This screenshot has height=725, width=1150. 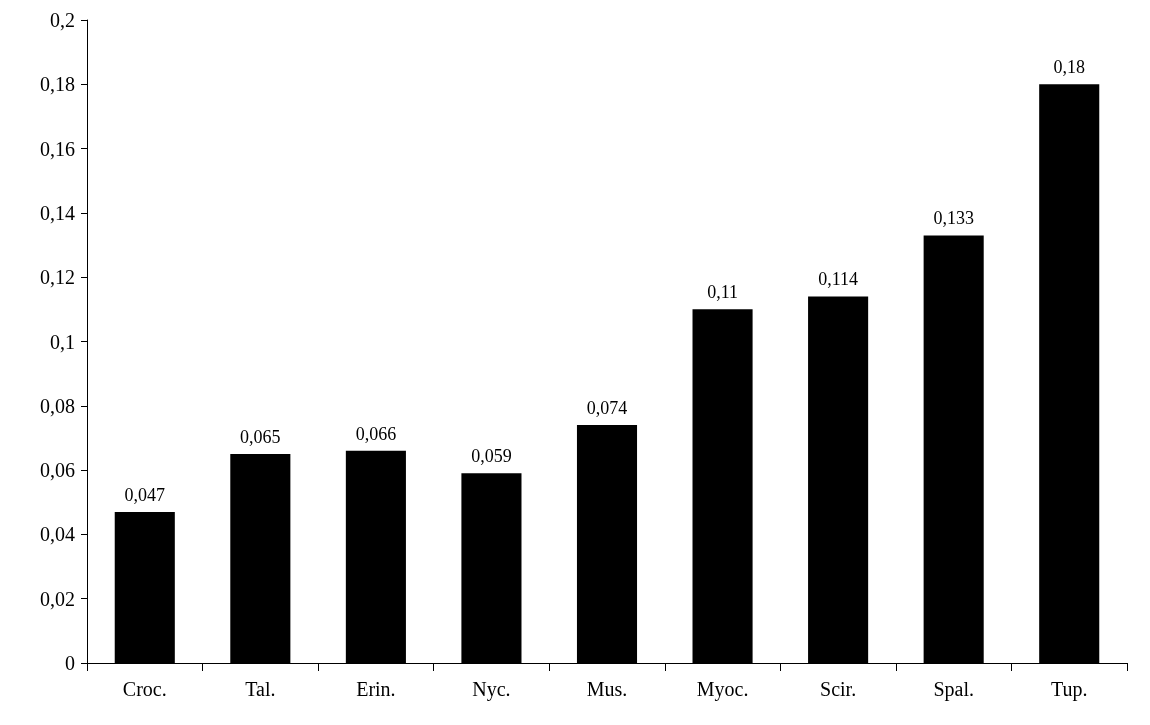 I want to click on data-label: 0,065, so click(x=260, y=437).